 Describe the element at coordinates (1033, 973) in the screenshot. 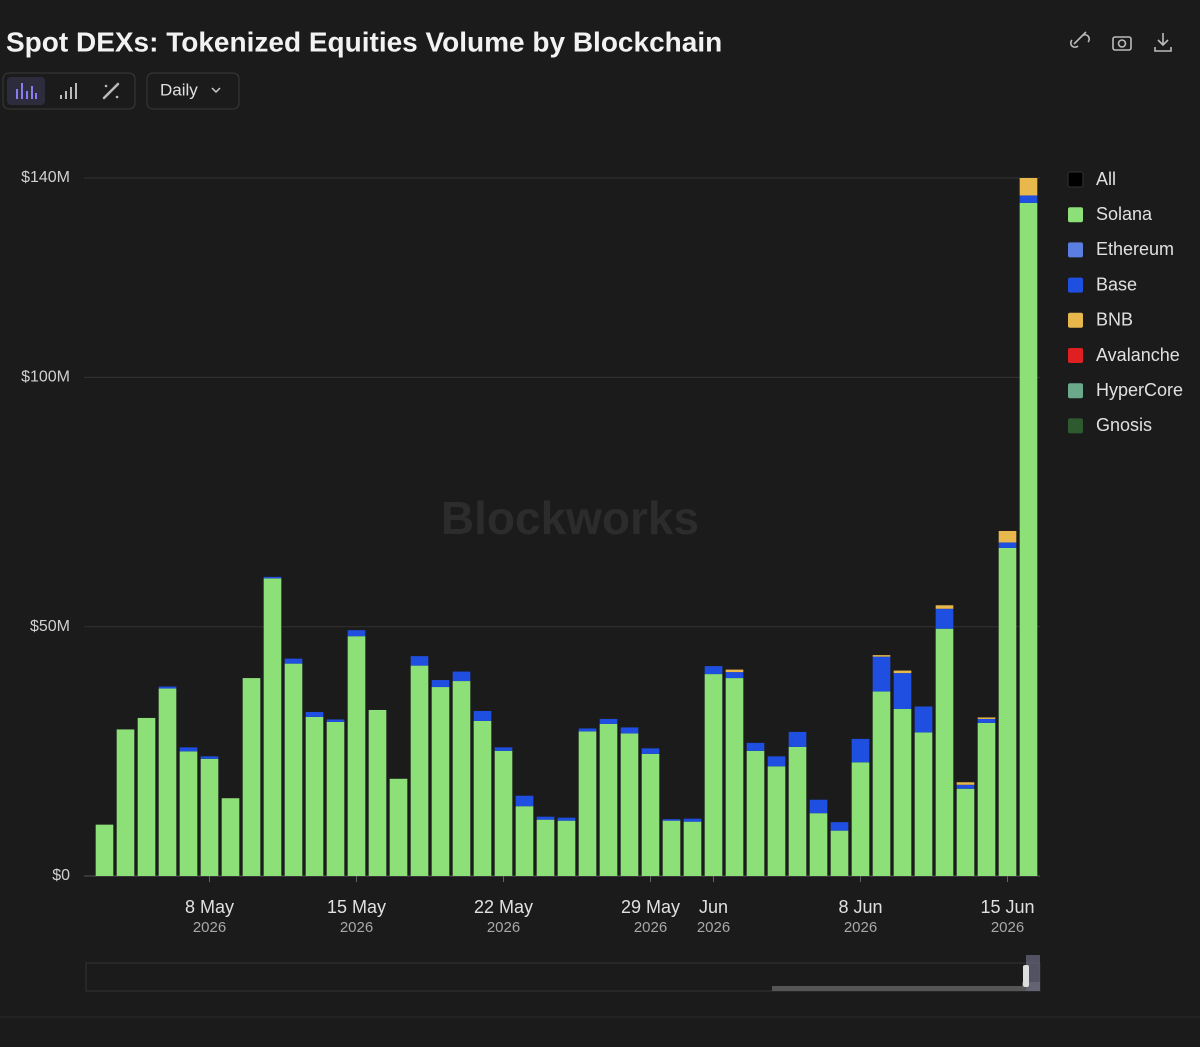

I see `navigator-window` at that location.